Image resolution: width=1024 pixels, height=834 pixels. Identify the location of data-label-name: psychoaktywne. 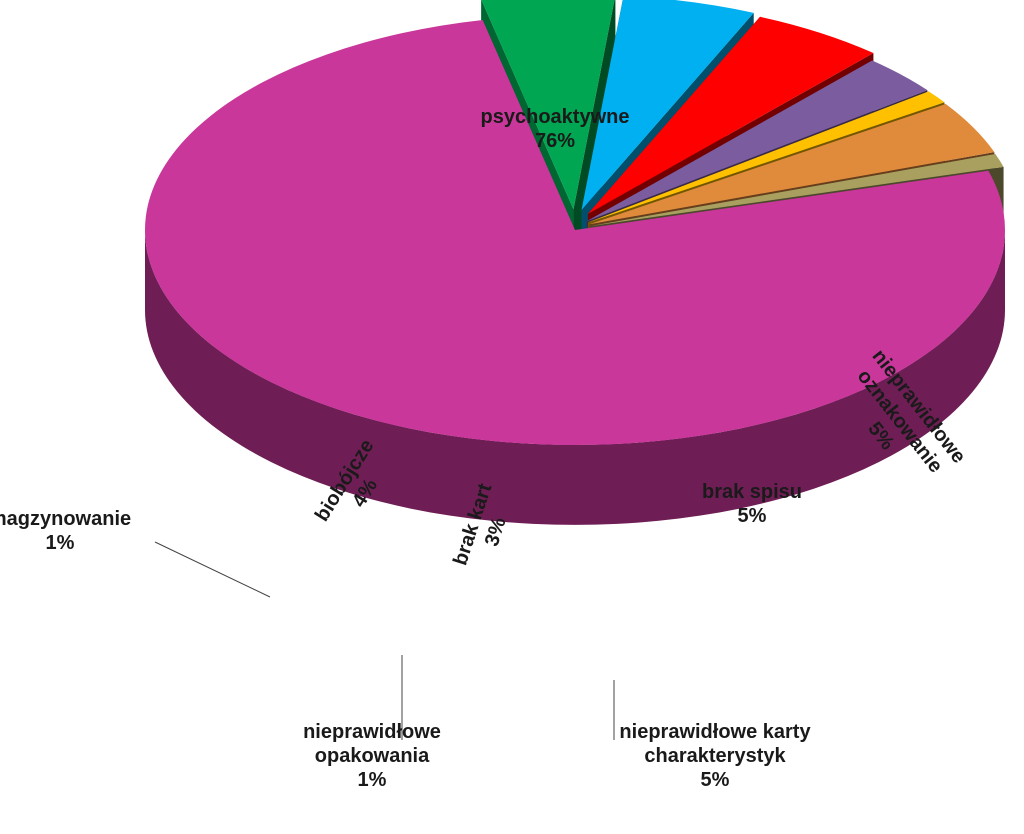
(555, 117).